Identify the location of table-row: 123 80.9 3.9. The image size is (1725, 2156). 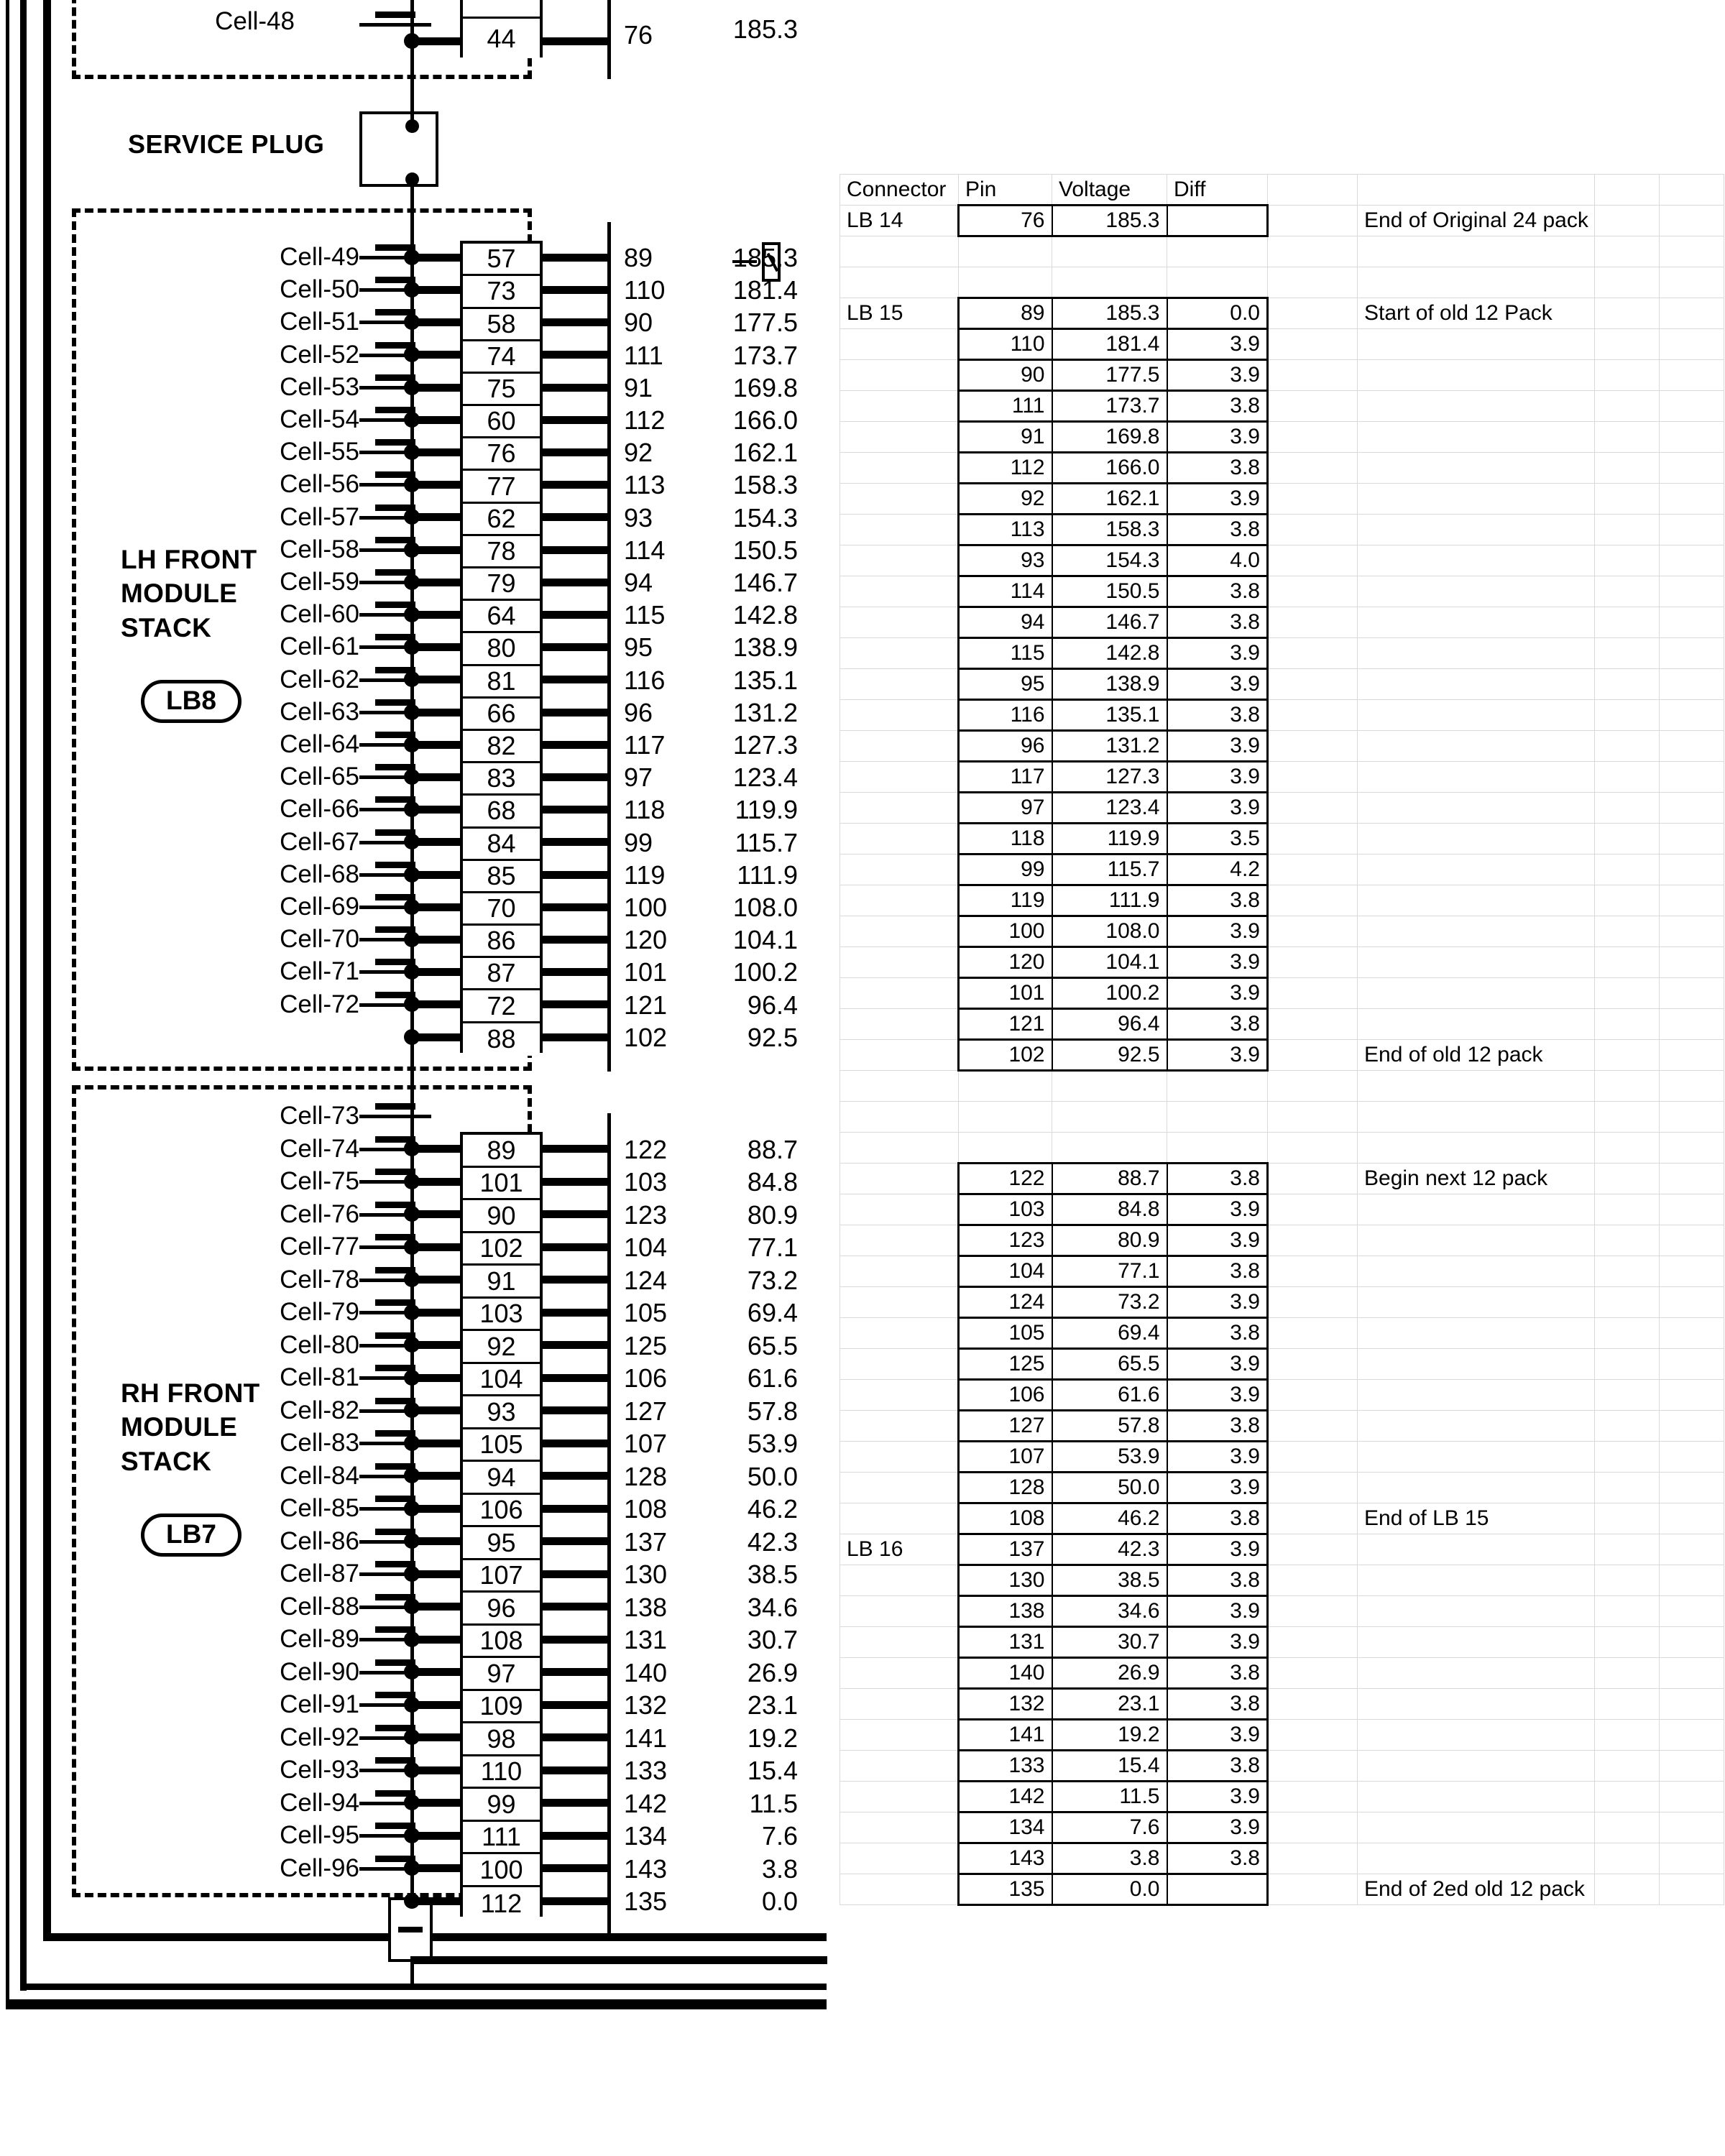
(1282, 1241).